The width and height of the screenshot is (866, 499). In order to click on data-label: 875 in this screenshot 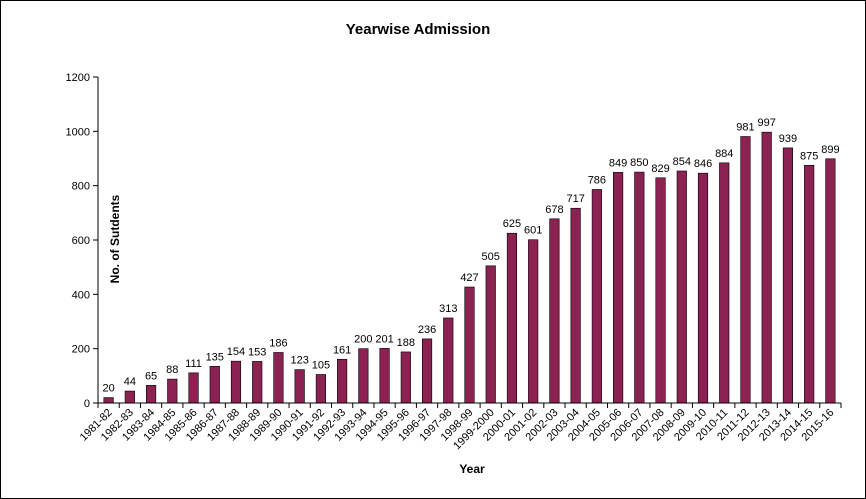, I will do `click(809, 156)`.